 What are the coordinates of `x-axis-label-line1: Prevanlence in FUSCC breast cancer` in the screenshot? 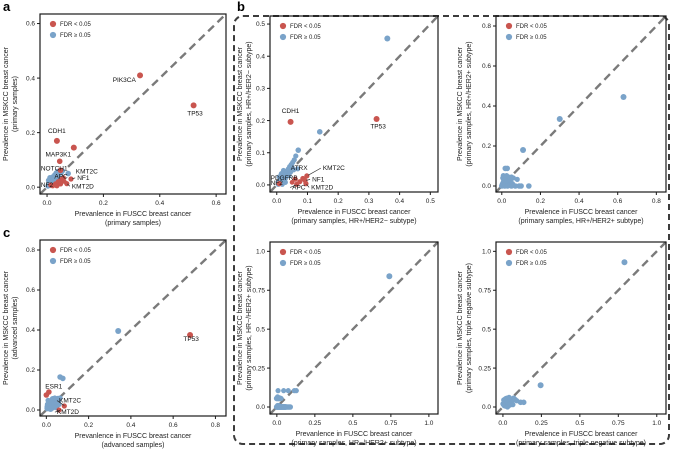 It's located at (133, 214).